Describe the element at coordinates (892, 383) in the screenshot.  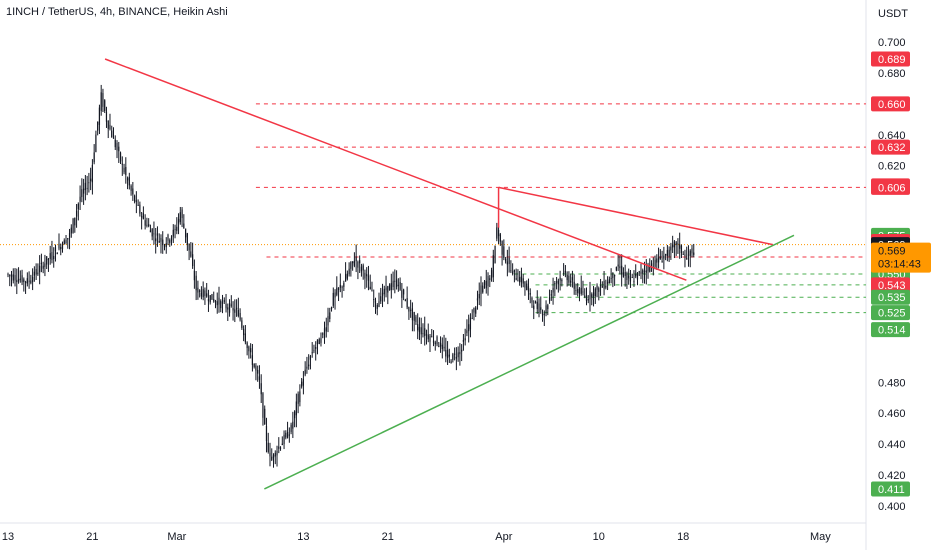
I see `y-tick-label: 0.480` at that location.